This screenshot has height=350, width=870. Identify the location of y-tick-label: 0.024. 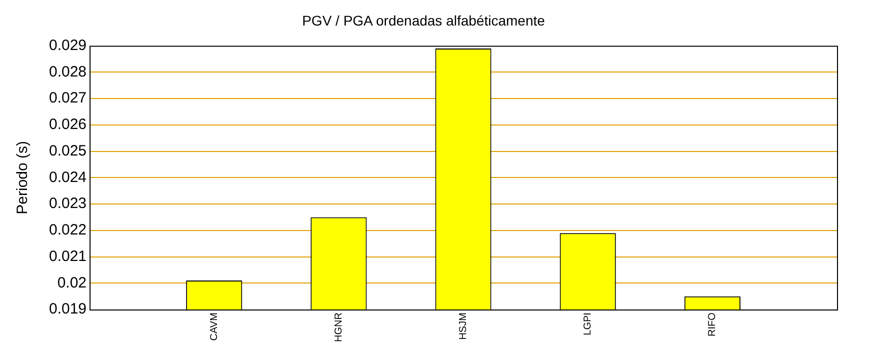
(67, 177).